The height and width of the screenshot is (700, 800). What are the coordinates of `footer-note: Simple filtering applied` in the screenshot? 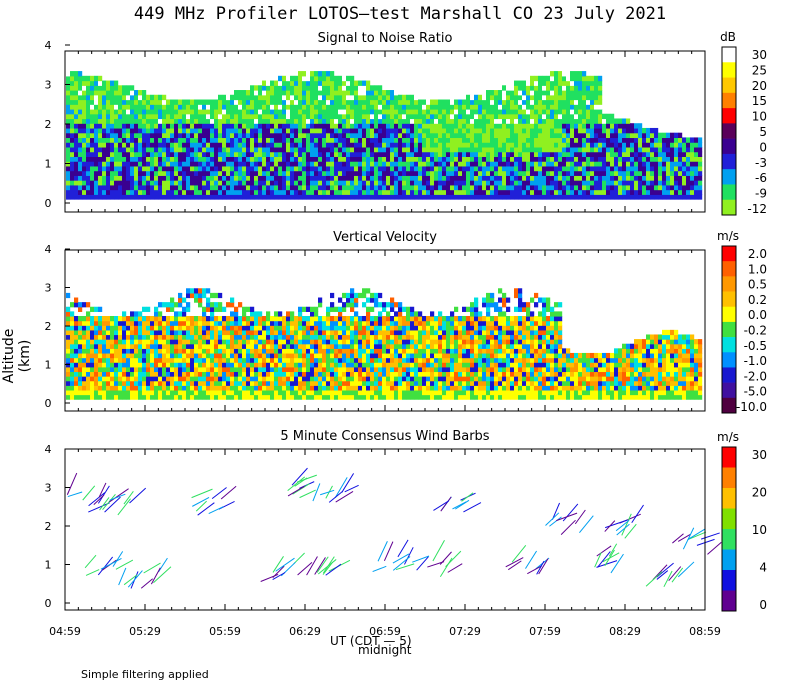 It's located at (145, 674).